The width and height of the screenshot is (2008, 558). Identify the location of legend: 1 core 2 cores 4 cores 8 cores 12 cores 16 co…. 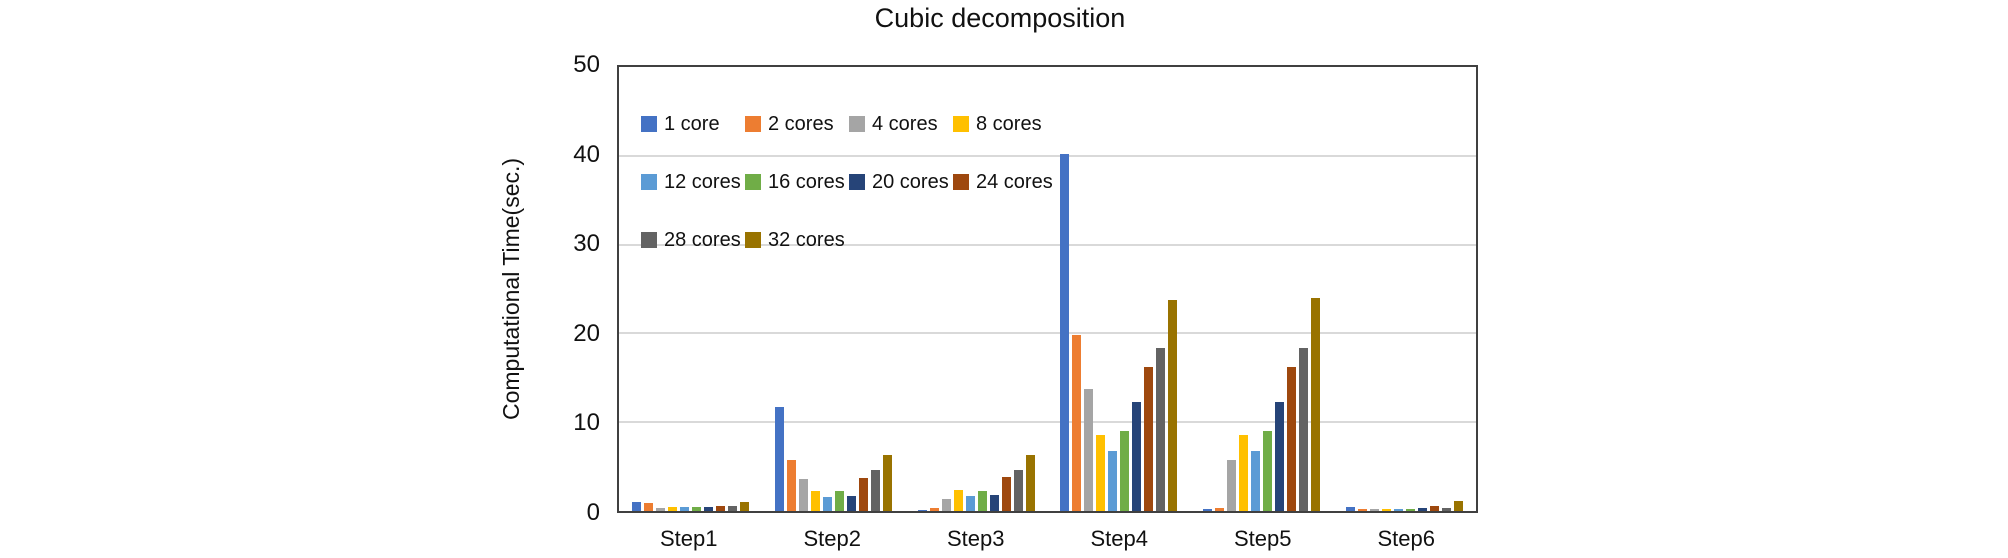
(849, 198).